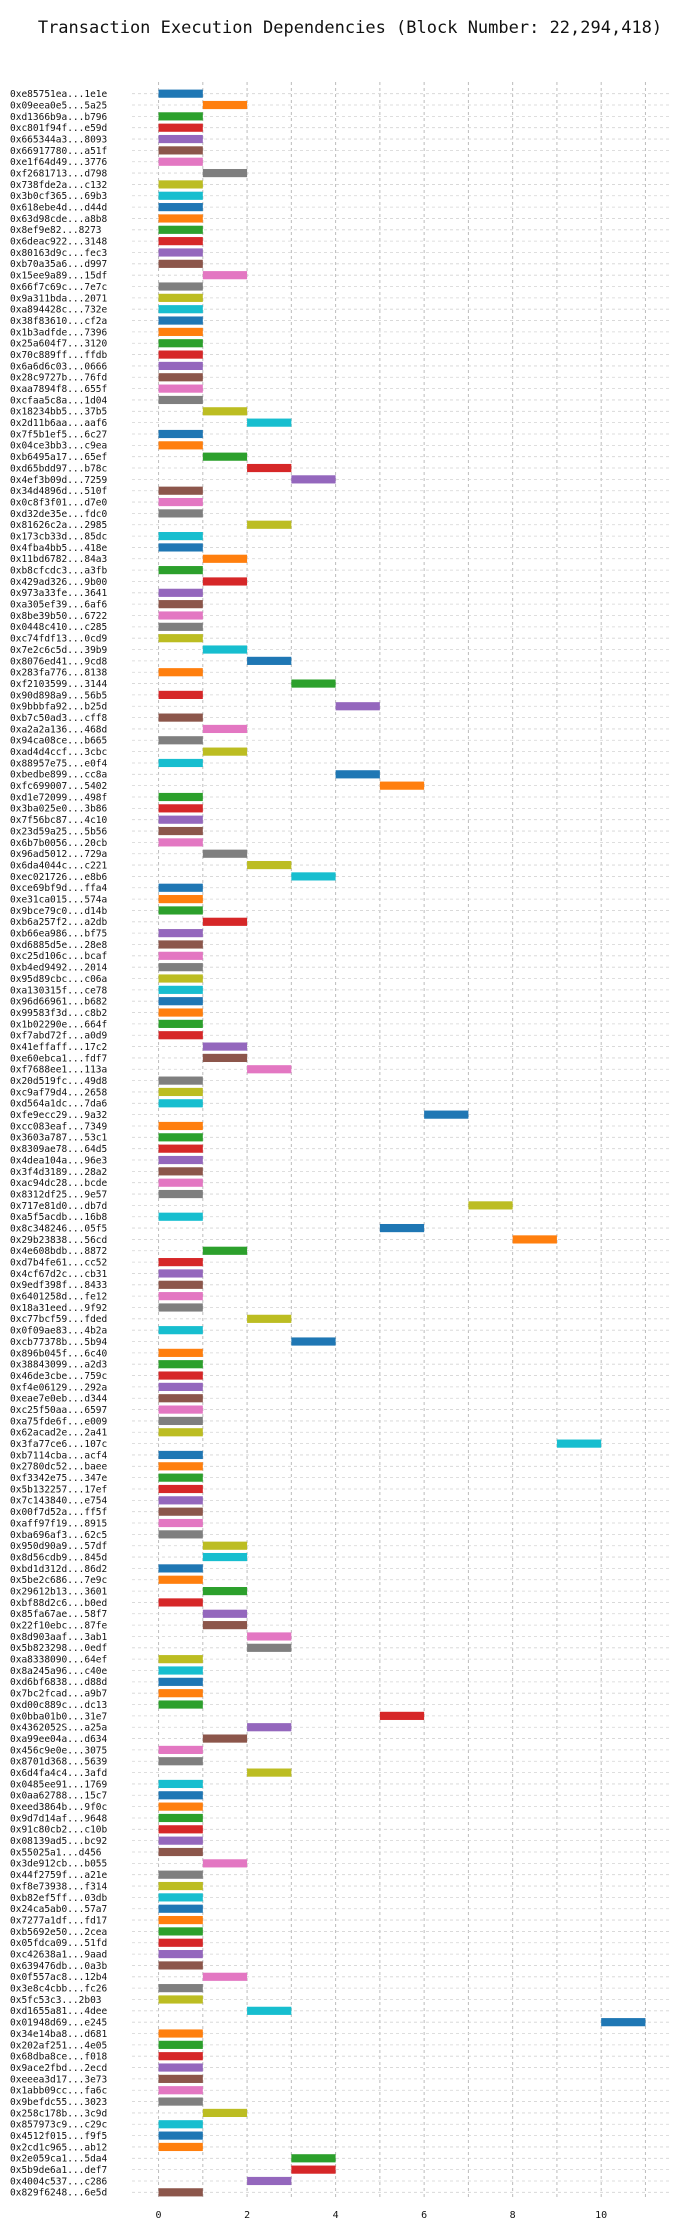 This screenshot has width=700, height=2232. Describe the element at coordinates (59, 1126) in the screenshot. I see `y-tick-label: 0xcc083eaf...7349` at that location.